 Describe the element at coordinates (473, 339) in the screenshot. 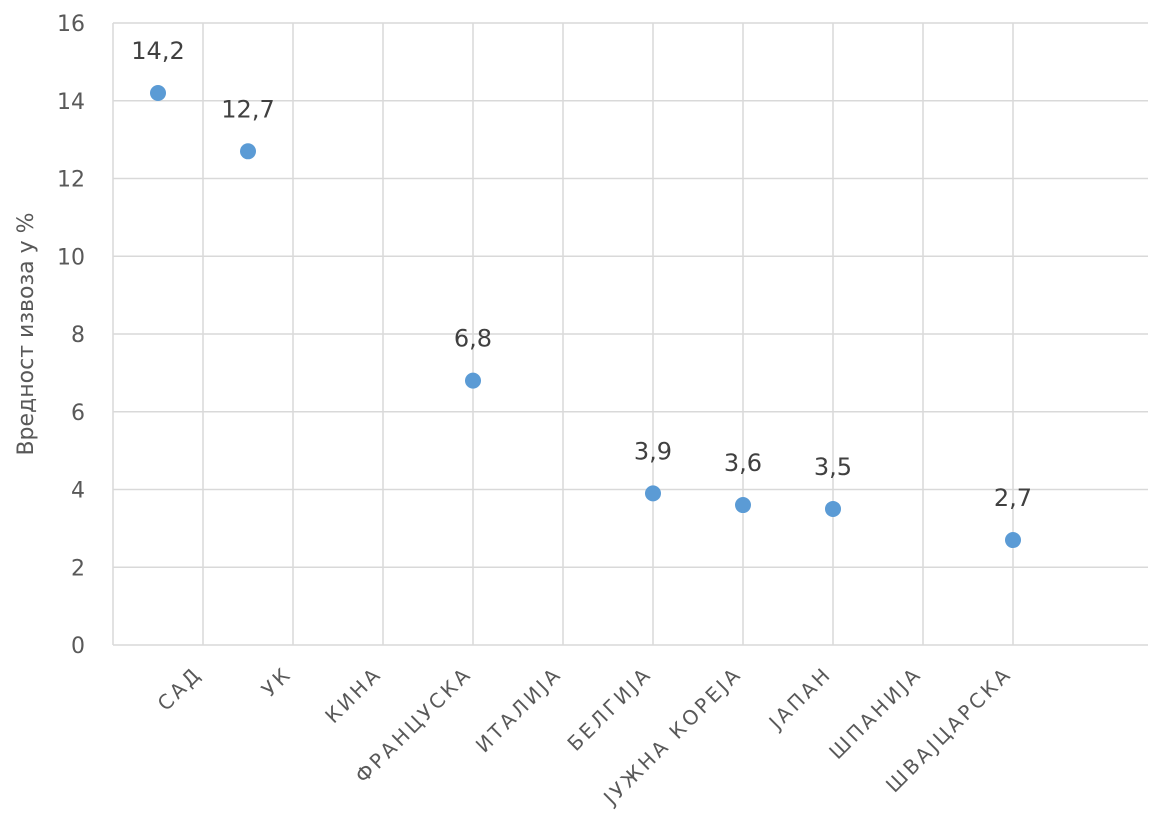

I see `data-label: 6,8` at that location.